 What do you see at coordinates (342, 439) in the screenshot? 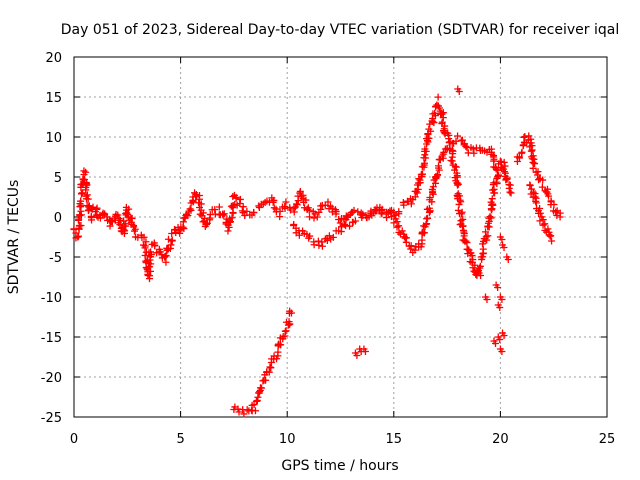
I see `x-tick-labels: 0 5 10 15 20 25` at bounding box center [342, 439].